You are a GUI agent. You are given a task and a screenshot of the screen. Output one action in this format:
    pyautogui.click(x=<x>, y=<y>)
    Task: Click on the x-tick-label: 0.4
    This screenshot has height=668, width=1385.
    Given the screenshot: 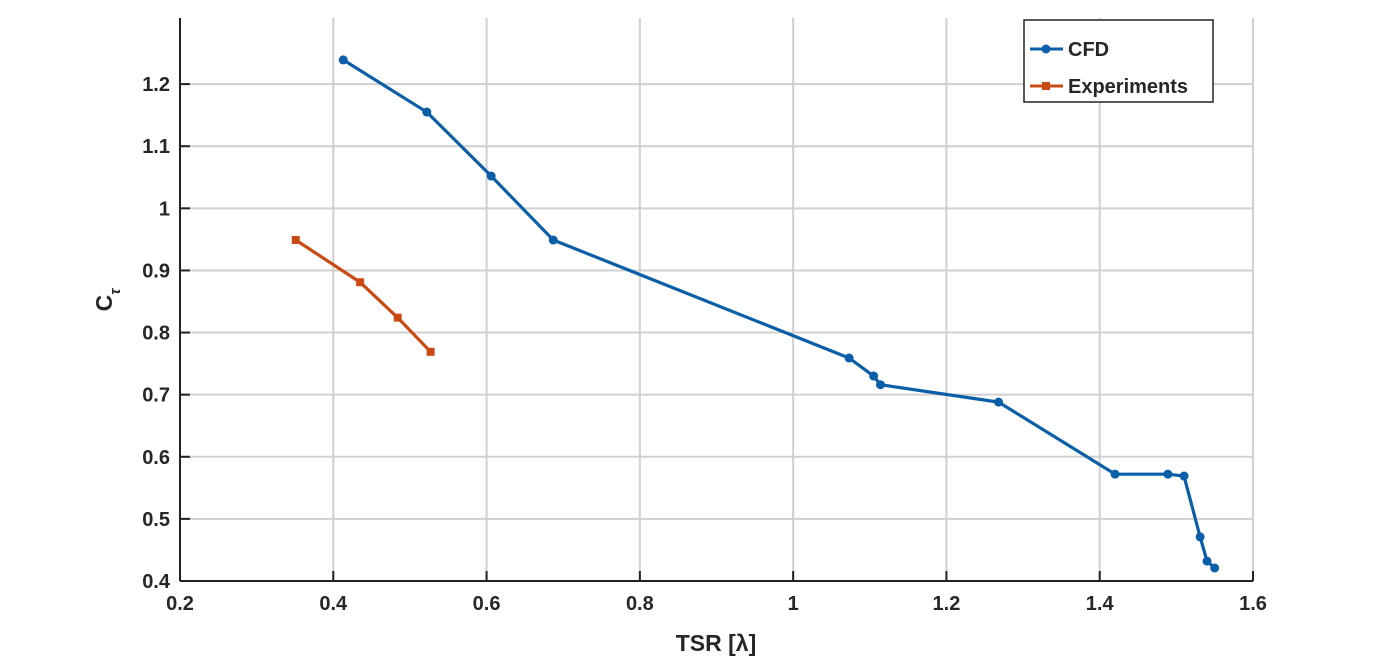 What is the action you would take?
    pyautogui.click(x=333, y=604)
    